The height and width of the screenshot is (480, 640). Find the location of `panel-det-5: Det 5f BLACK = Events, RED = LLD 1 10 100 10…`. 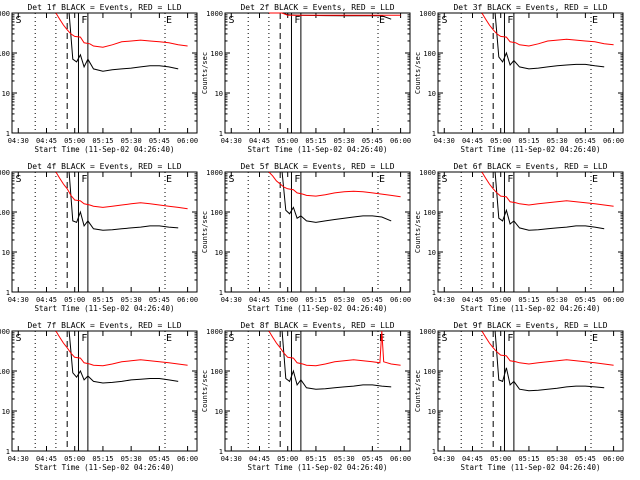

panel-det-5: Det 5f BLACK = Events, RED = LLD 1 10 100 10… is located at coordinates (306, 237).